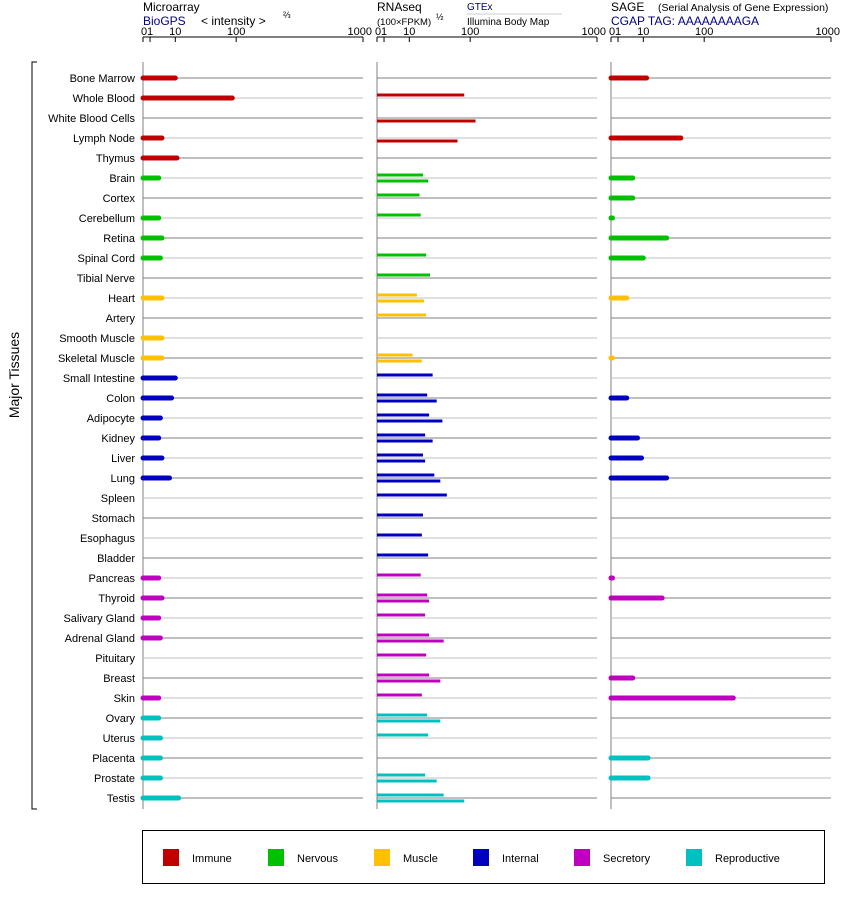 This screenshot has height=900, width=842. What do you see at coordinates (99, 619) in the screenshot?
I see `tissue-label: Salivary Gland` at bounding box center [99, 619].